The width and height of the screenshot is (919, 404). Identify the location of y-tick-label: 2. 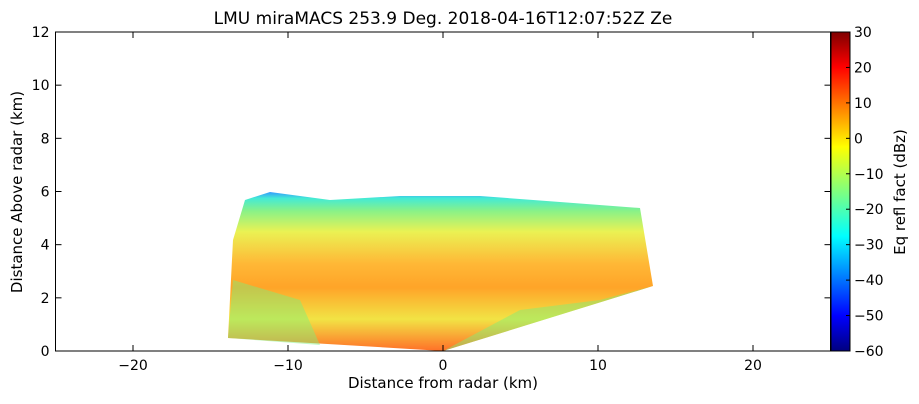
(45, 299).